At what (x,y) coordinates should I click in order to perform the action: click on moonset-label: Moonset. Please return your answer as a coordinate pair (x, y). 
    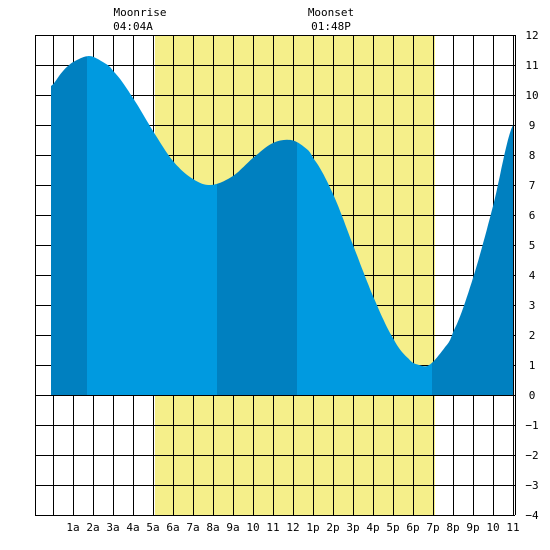
    Looking at the image, I should click on (331, 12).